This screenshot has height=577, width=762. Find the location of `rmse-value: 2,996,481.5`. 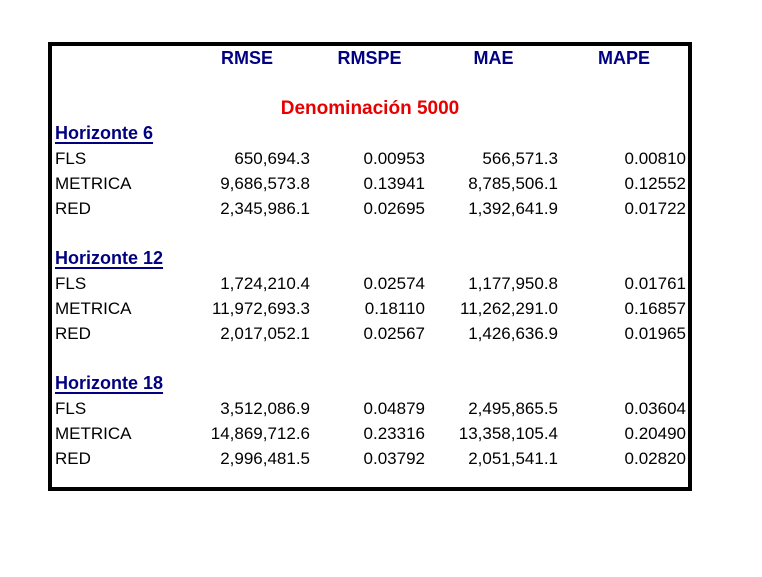

rmse-value: 2,996,481.5 is located at coordinates (265, 458).